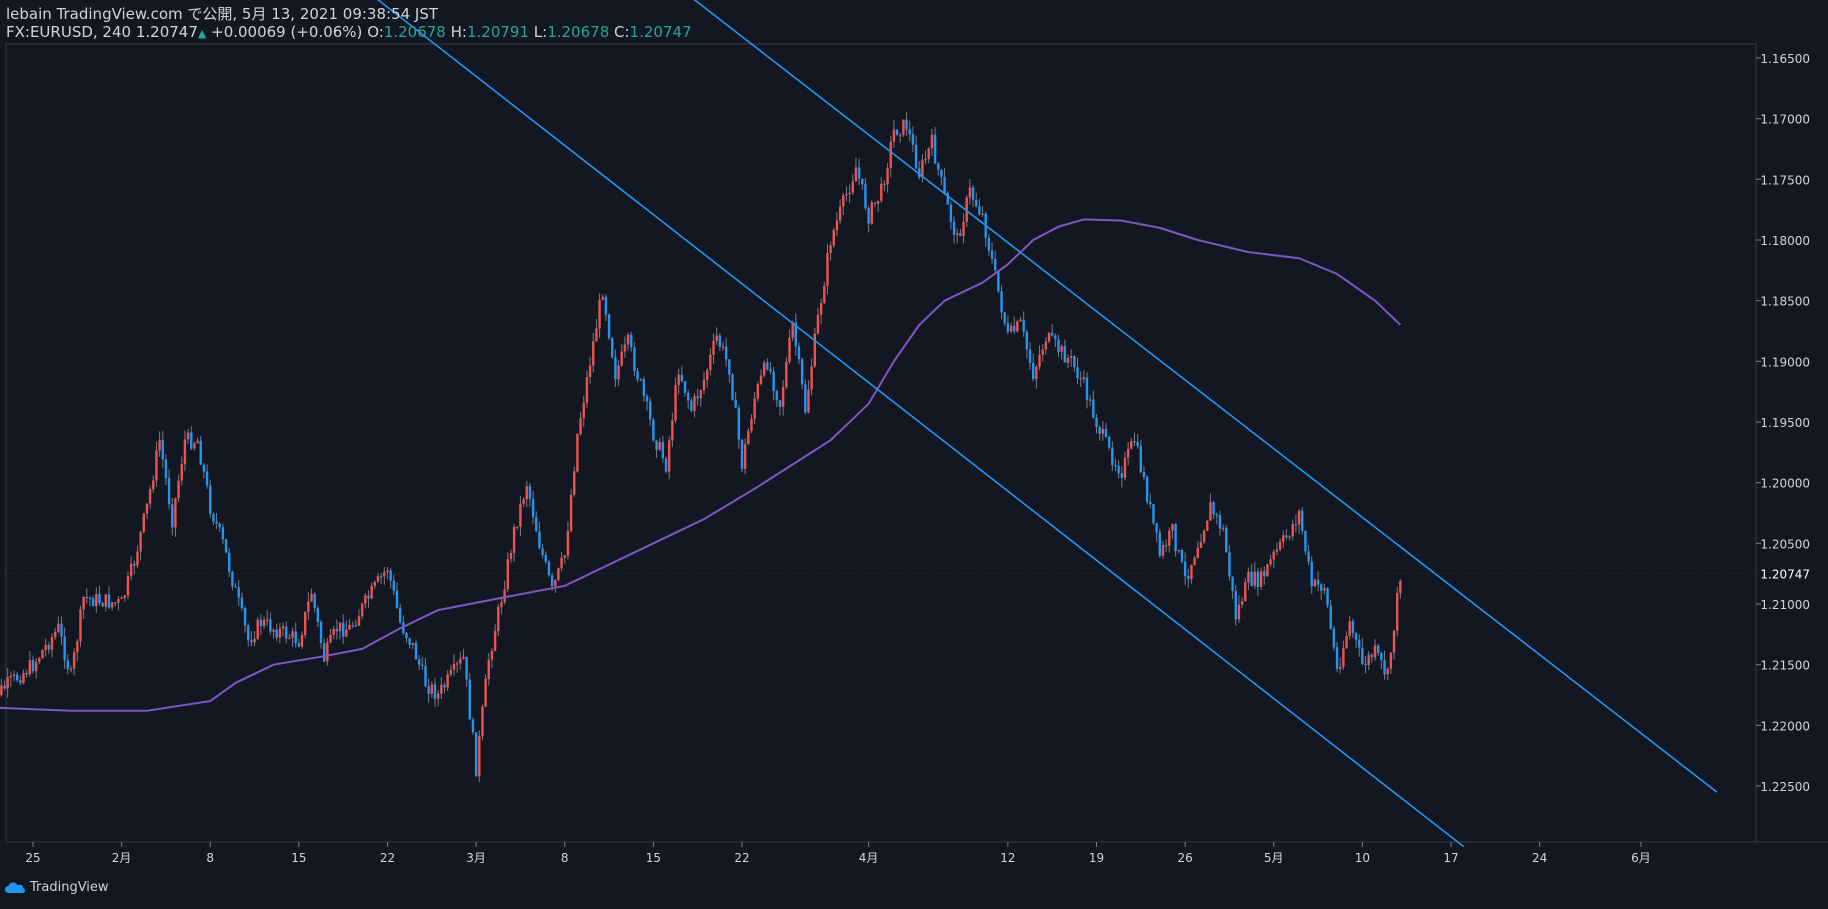 Image resolution: width=1828 pixels, height=909 pixels. What do you see at coordinates (1641, 858) in the screenshot?
I see `time-tick-label: 6月` at bounding box center [1641, 858].